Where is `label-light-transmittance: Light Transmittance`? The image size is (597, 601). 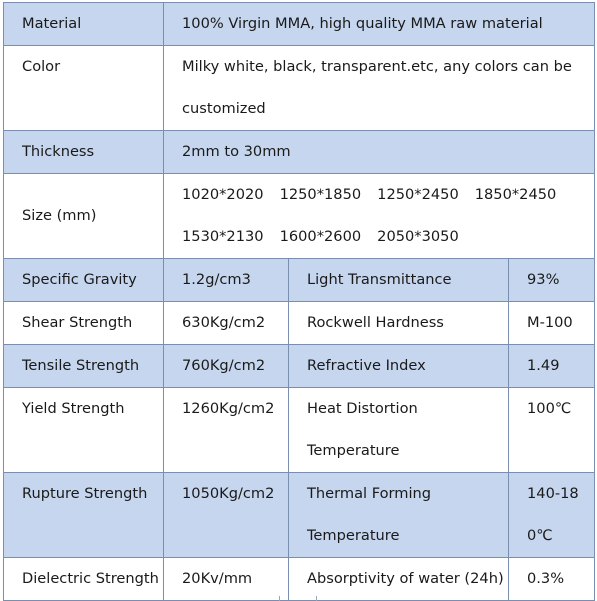
label-light-transmittance: Light Transmittance is located at coordinates (398, 280).